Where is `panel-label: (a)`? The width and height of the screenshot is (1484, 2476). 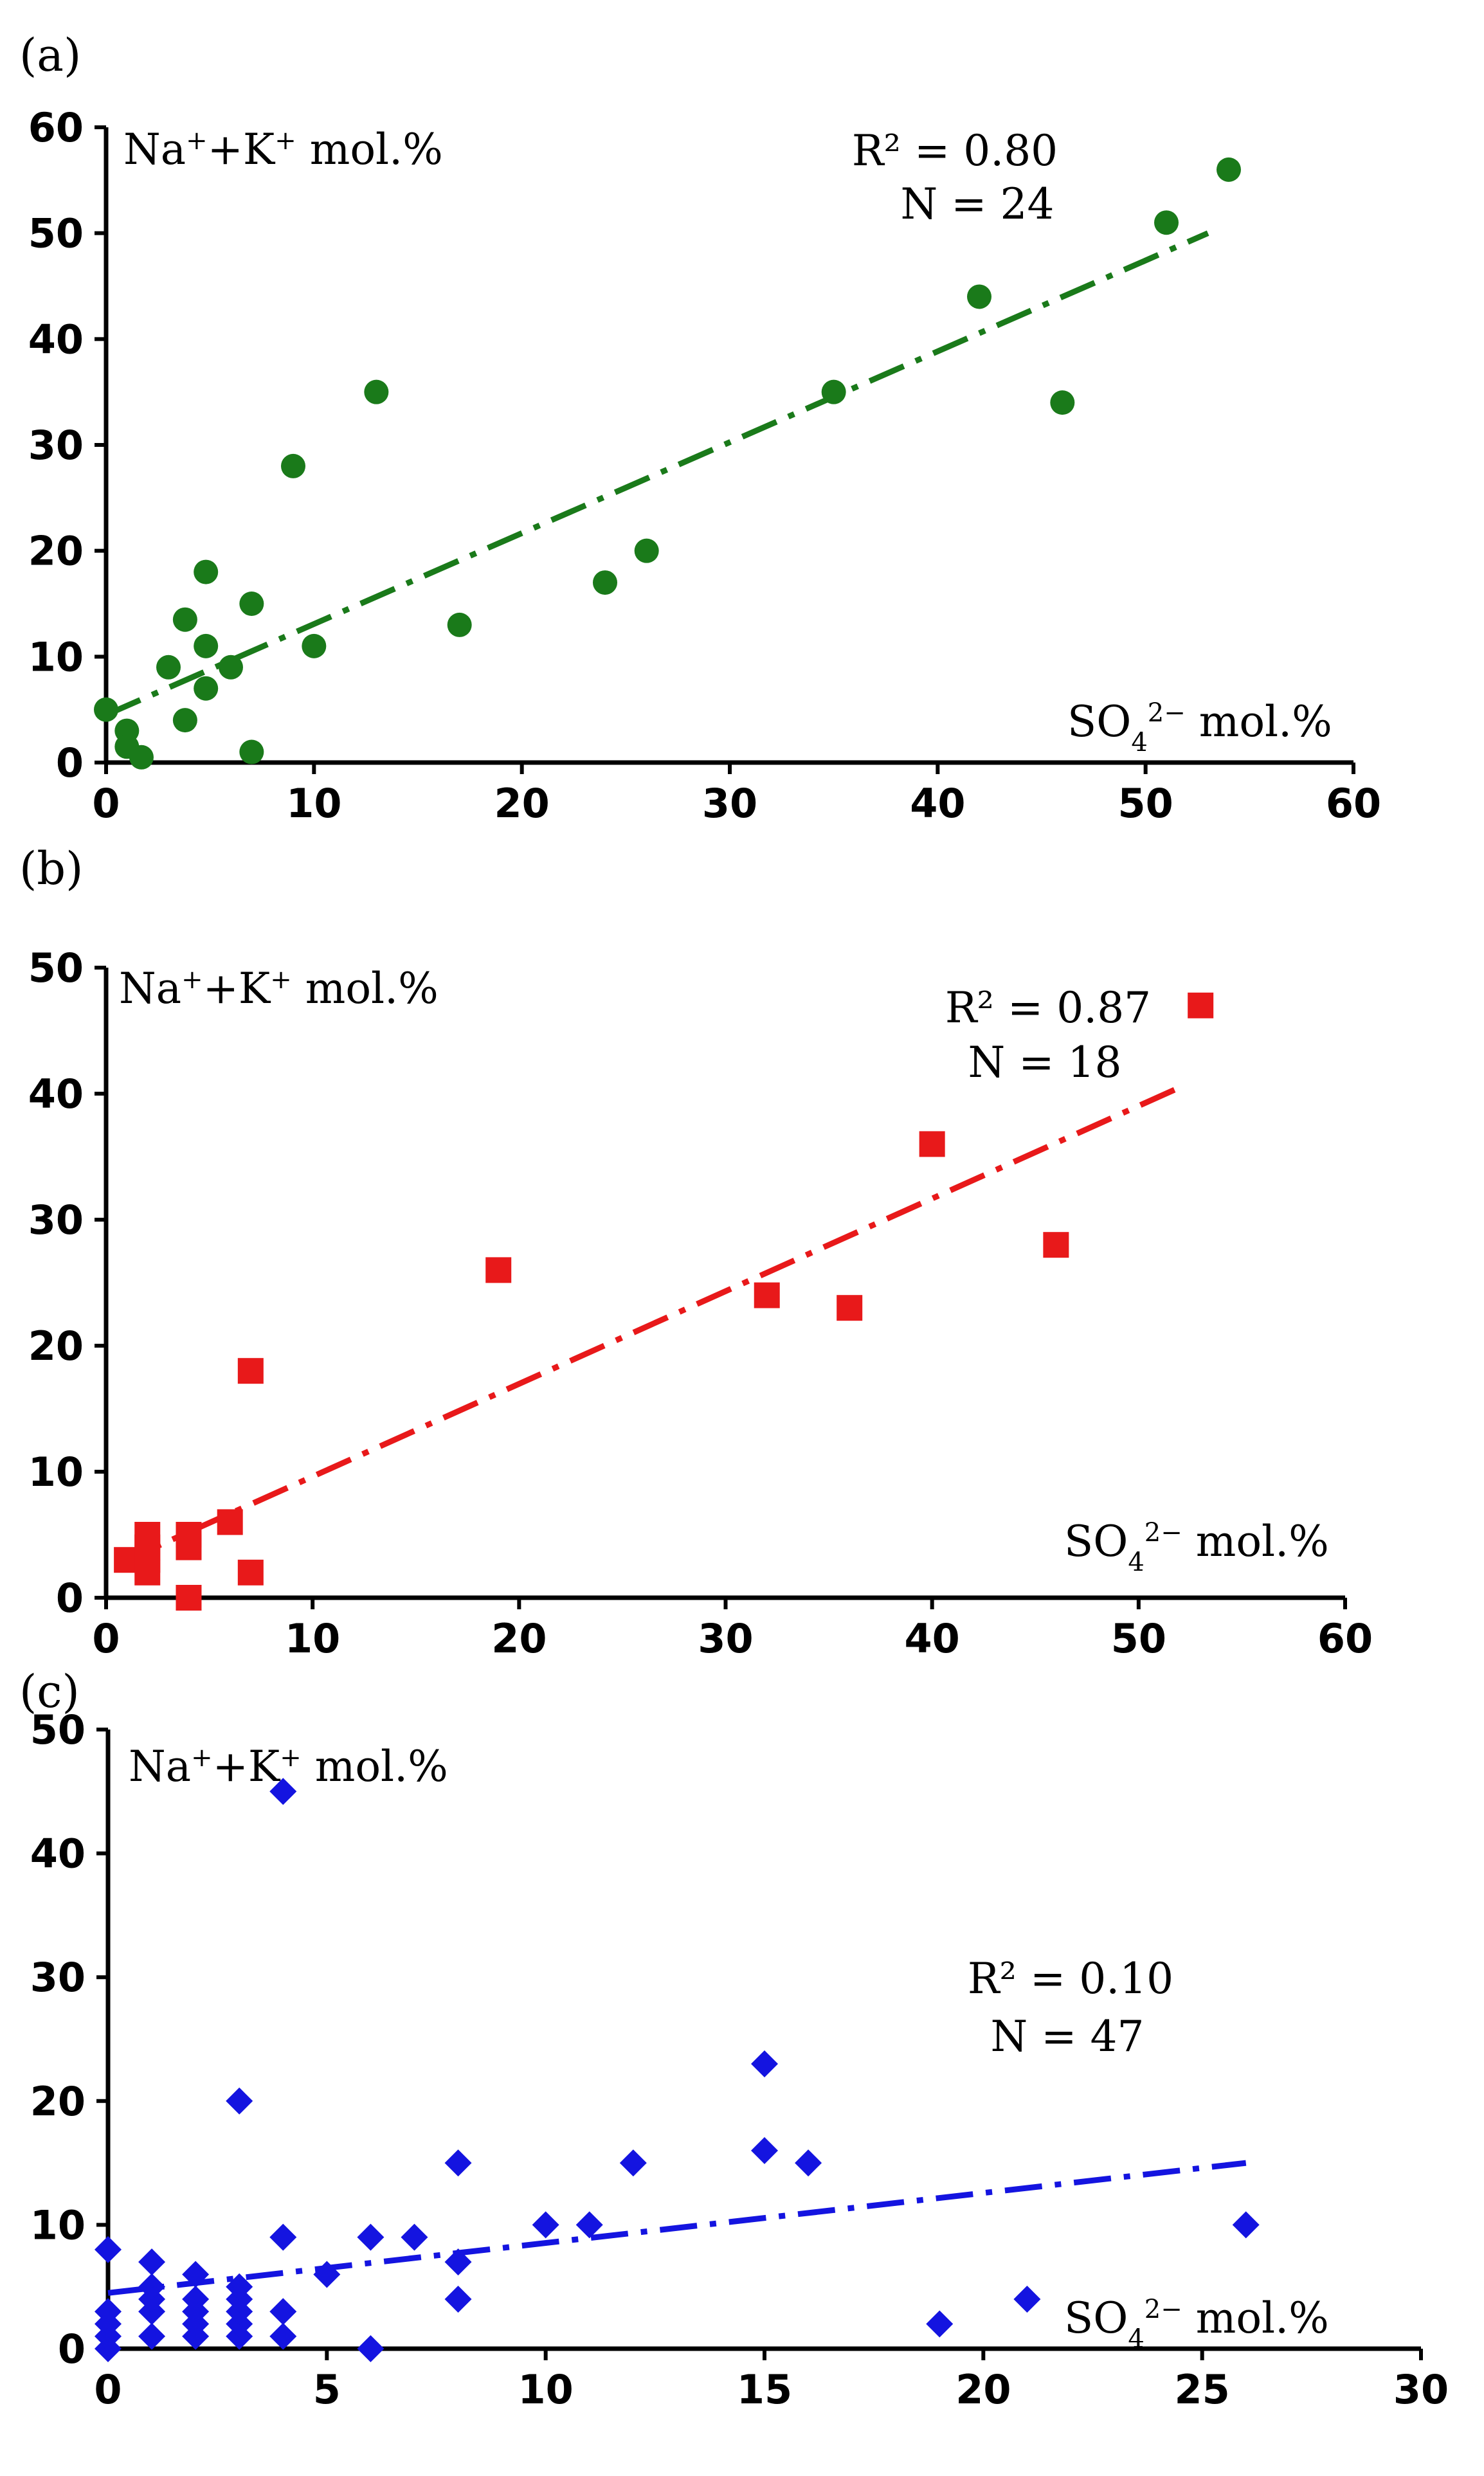 panel-label: (a) is located at coordinates (50, 55).